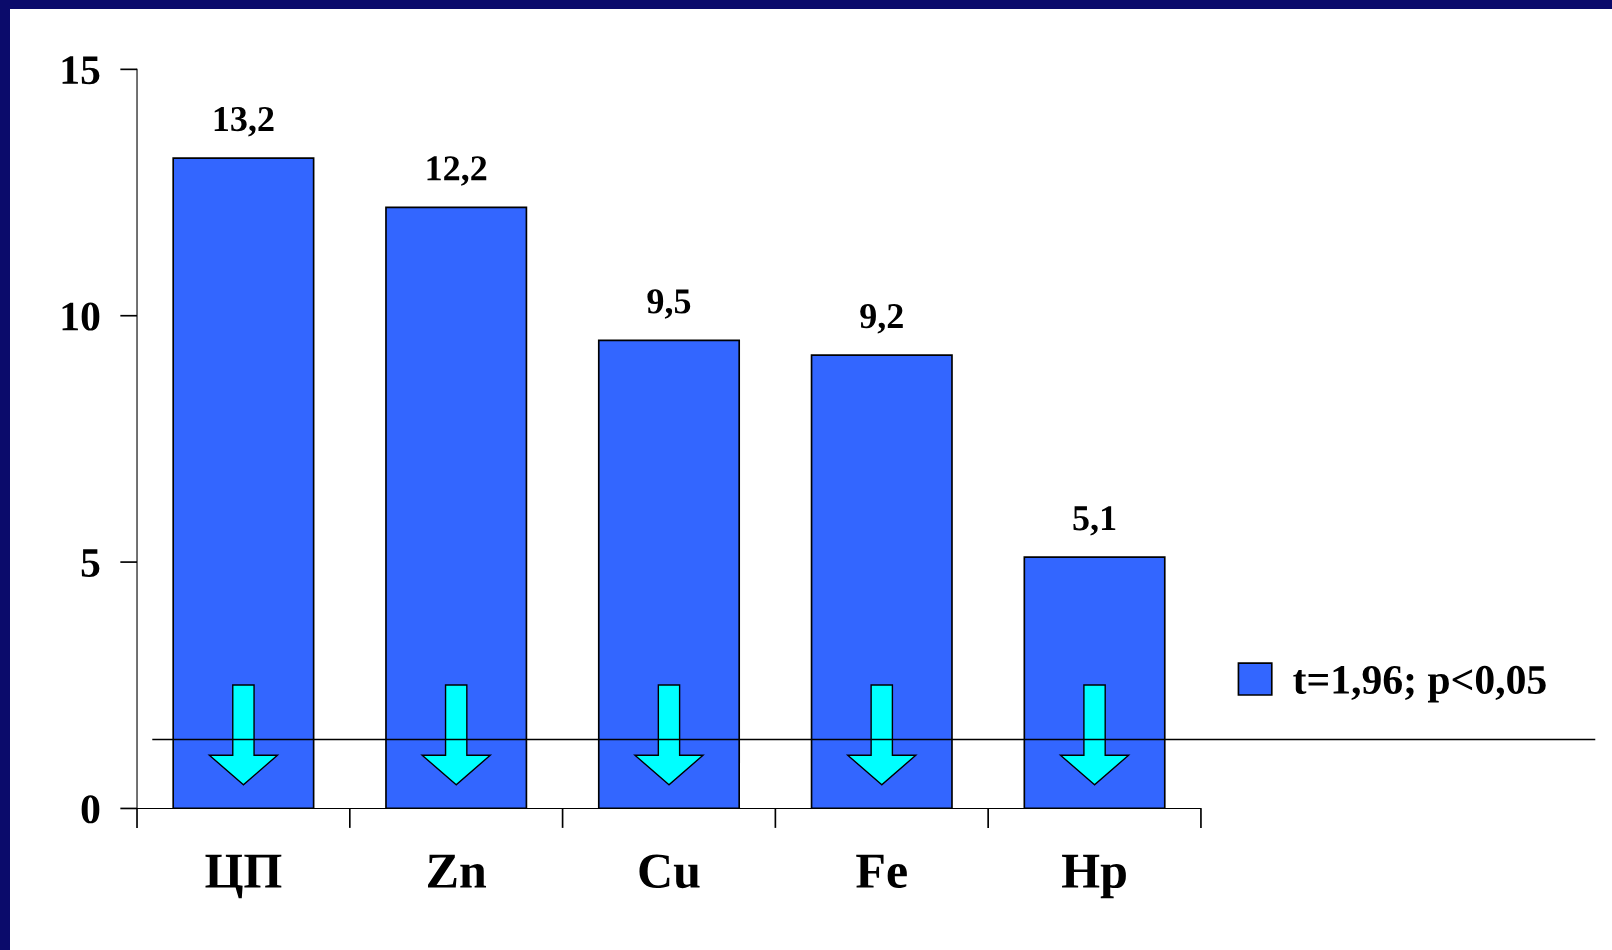 The height and width of the screenshot is (950, 1612). I want to click on data-label: 13,2, so click(244, 121).